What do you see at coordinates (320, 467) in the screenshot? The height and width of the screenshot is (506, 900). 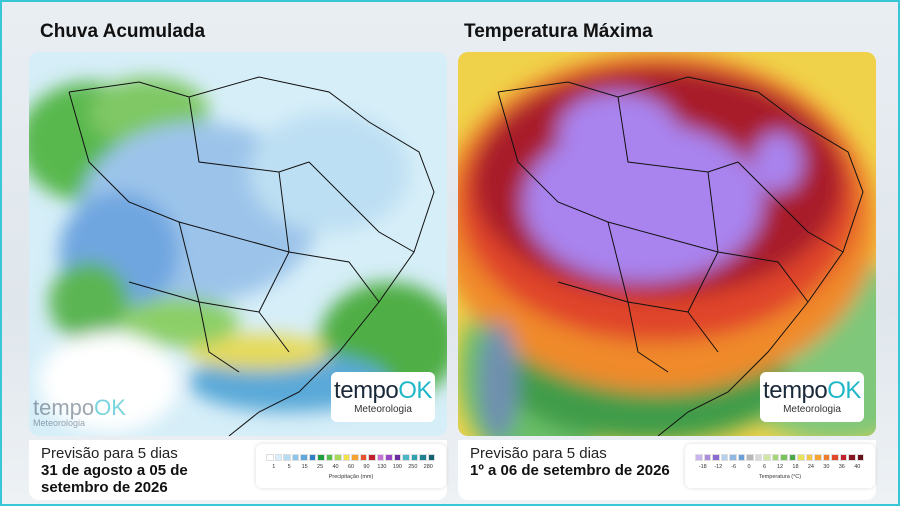 I see `legend-tick-label: 25` at bounding box center [320, 467].